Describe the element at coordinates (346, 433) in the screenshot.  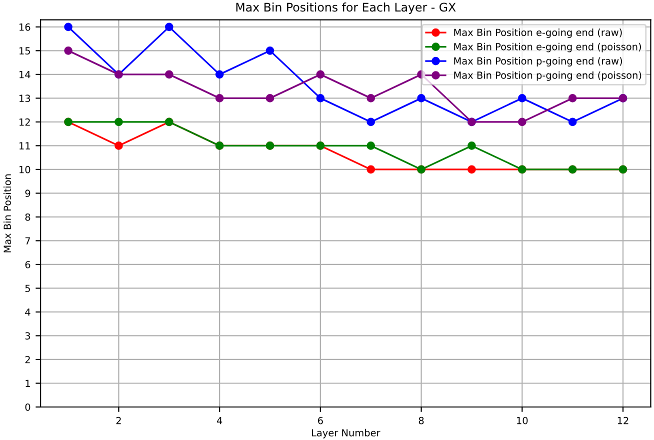
I see `x-axis-title: Layer Number` at that location.